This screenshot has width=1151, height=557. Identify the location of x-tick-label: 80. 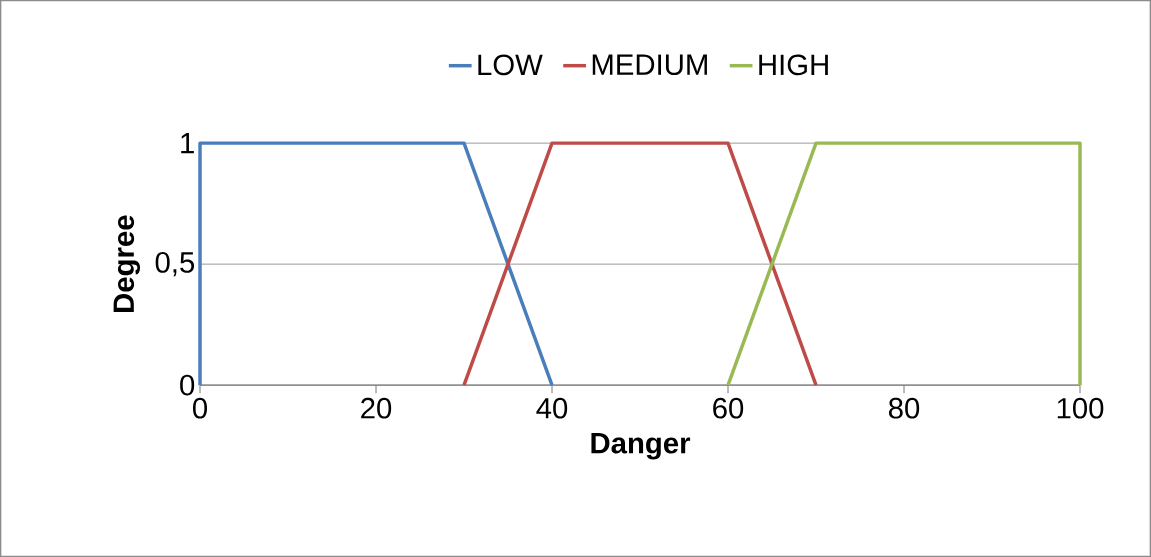
(904, 408).